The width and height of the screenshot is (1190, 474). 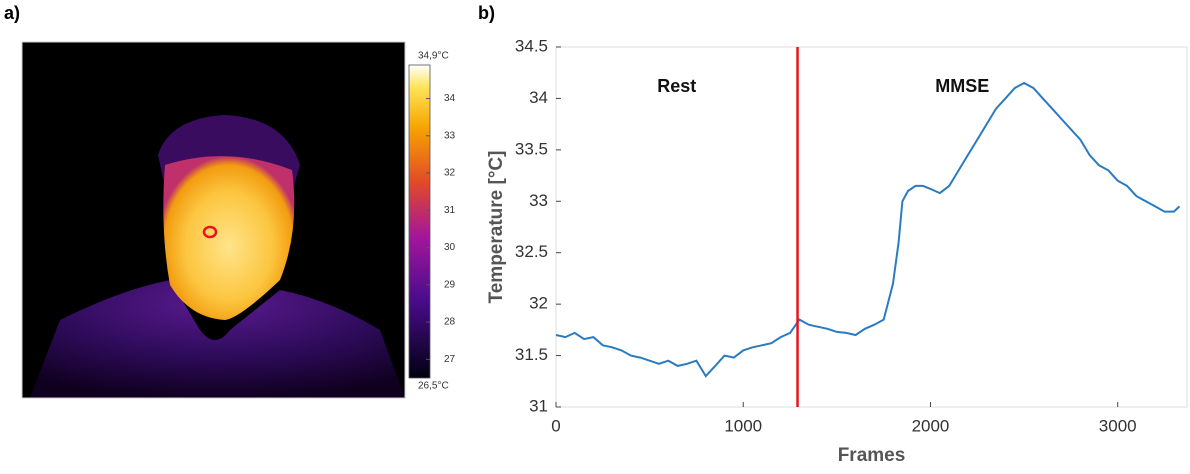 I want to click on y-tick-label: 34, so click(x=538, y=97).